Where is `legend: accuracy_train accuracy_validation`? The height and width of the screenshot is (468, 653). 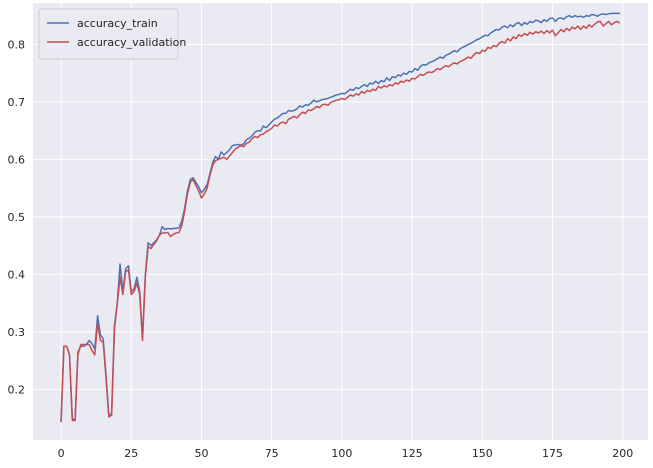
legend: accuracy_train accuracy_validation is located at coordinates (112, 34).